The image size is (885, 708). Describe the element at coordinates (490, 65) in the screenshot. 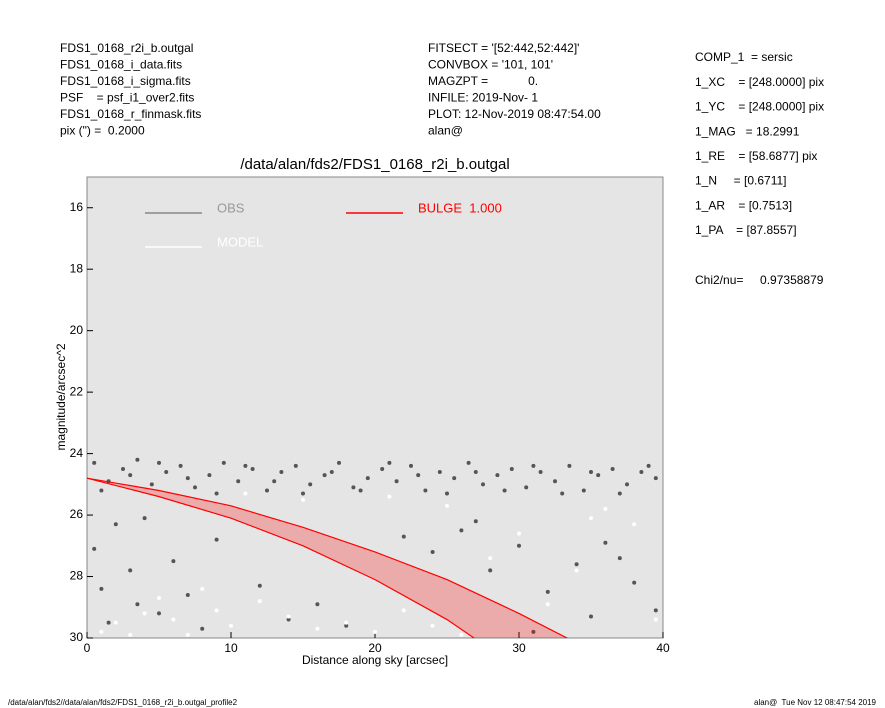

I see `header-line: CONVBOX = '101, 101'` at that location.